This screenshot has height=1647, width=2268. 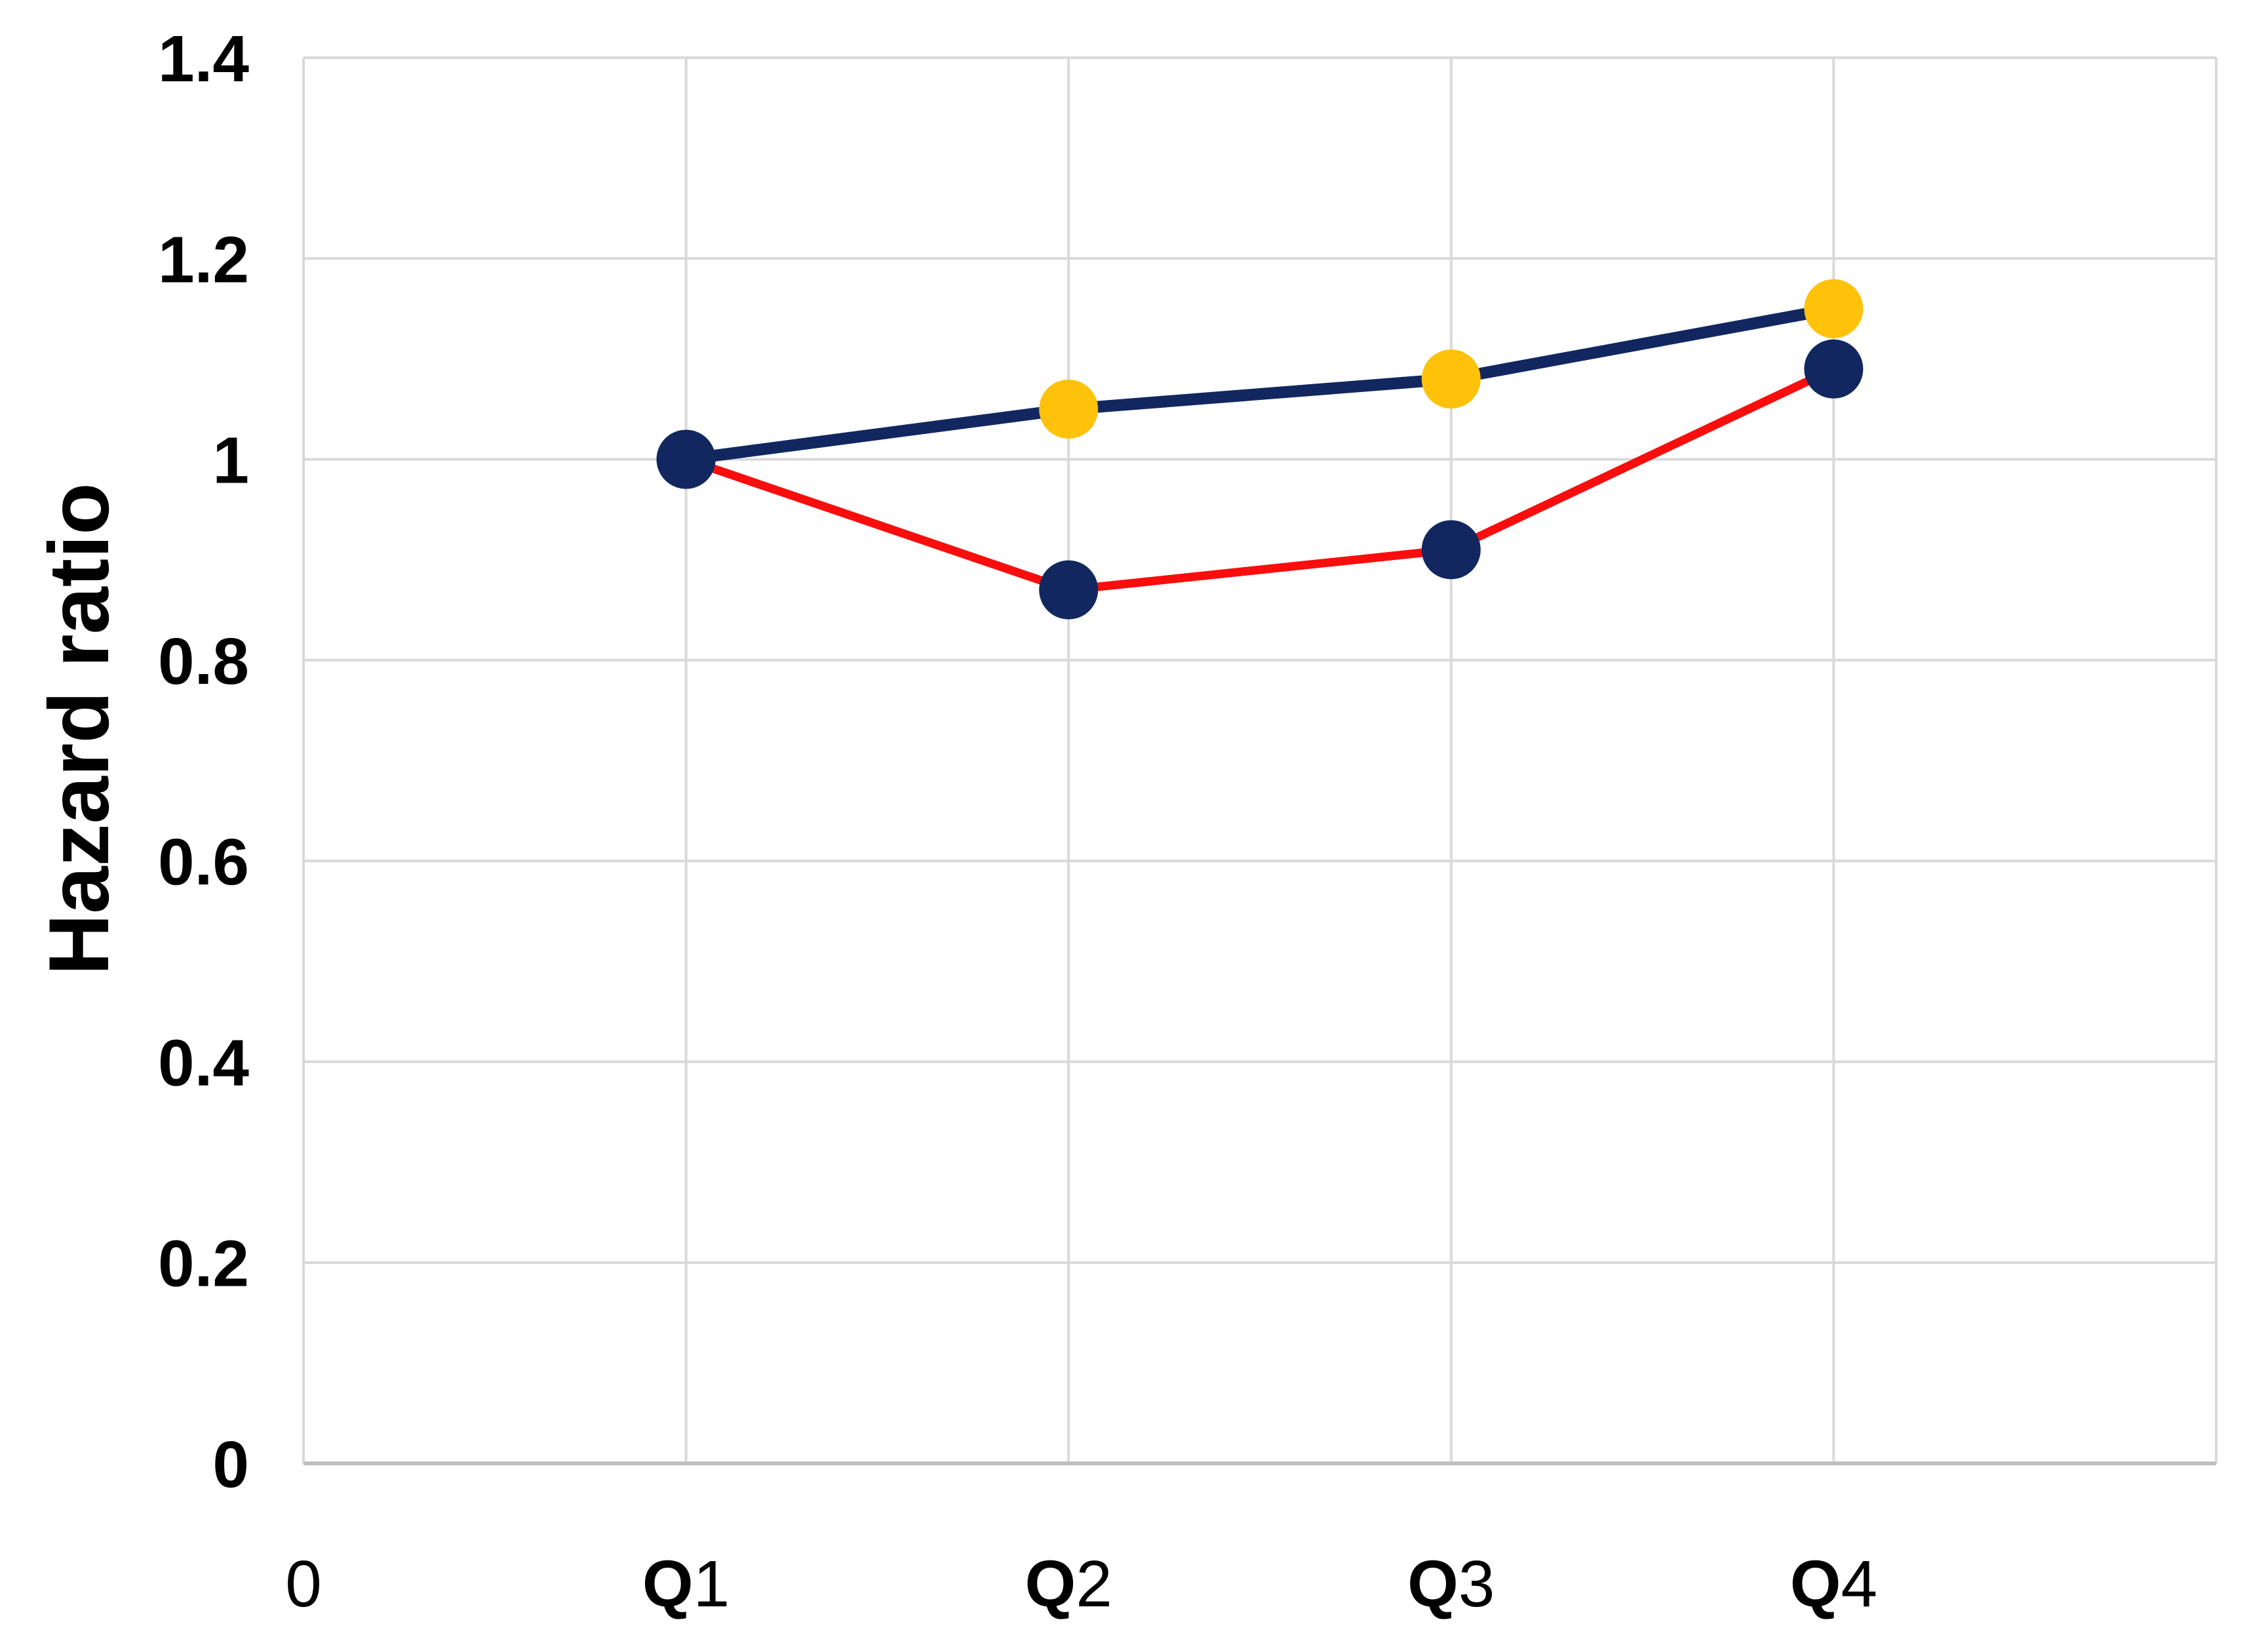 What do you see at coordinates (686, 459) in the screenshot?
I see `upper-navy-line-marker-Q1` at bounding box center [686, 459].